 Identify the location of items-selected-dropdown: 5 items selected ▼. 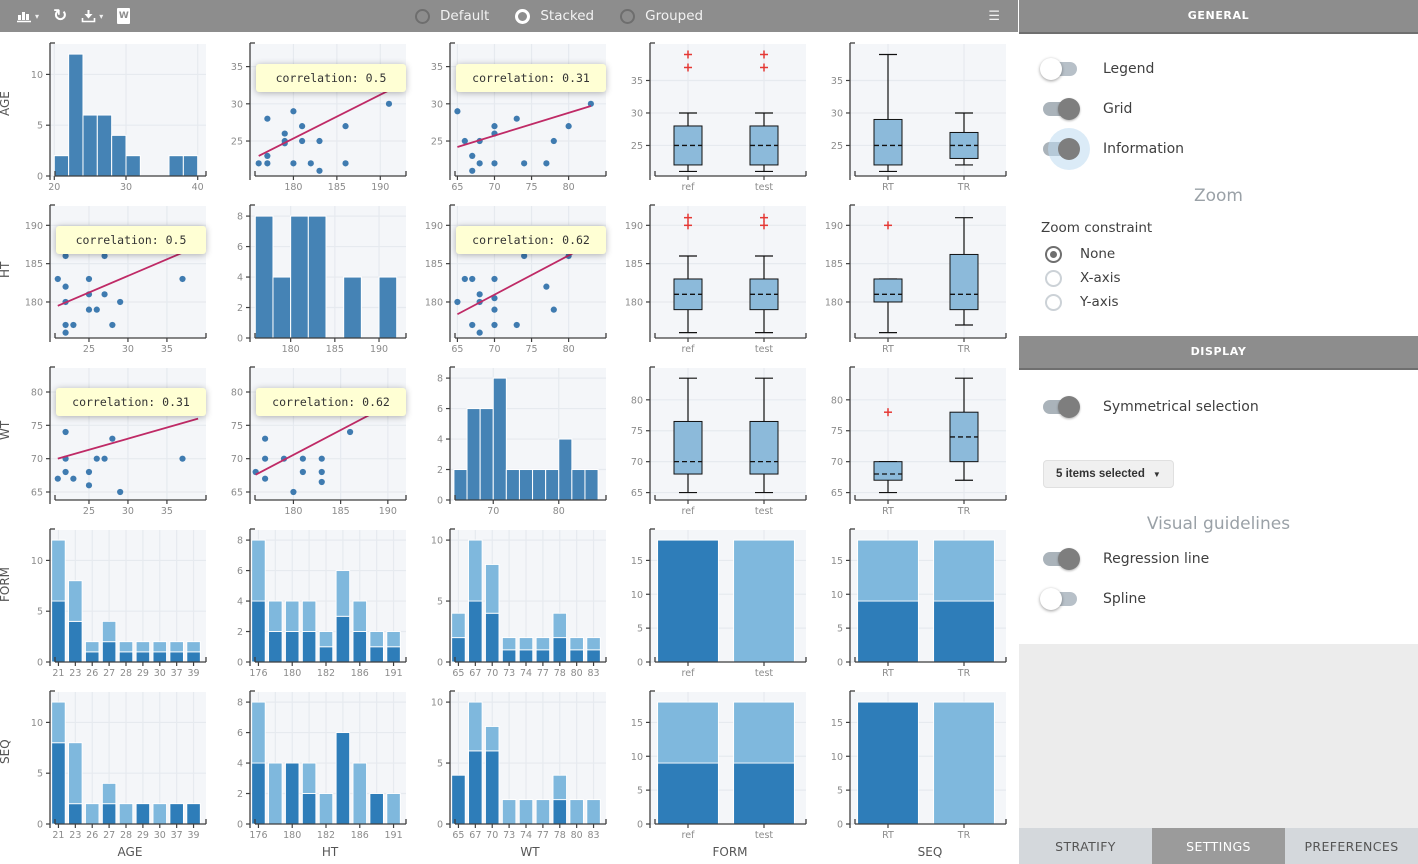
(1108, 474).